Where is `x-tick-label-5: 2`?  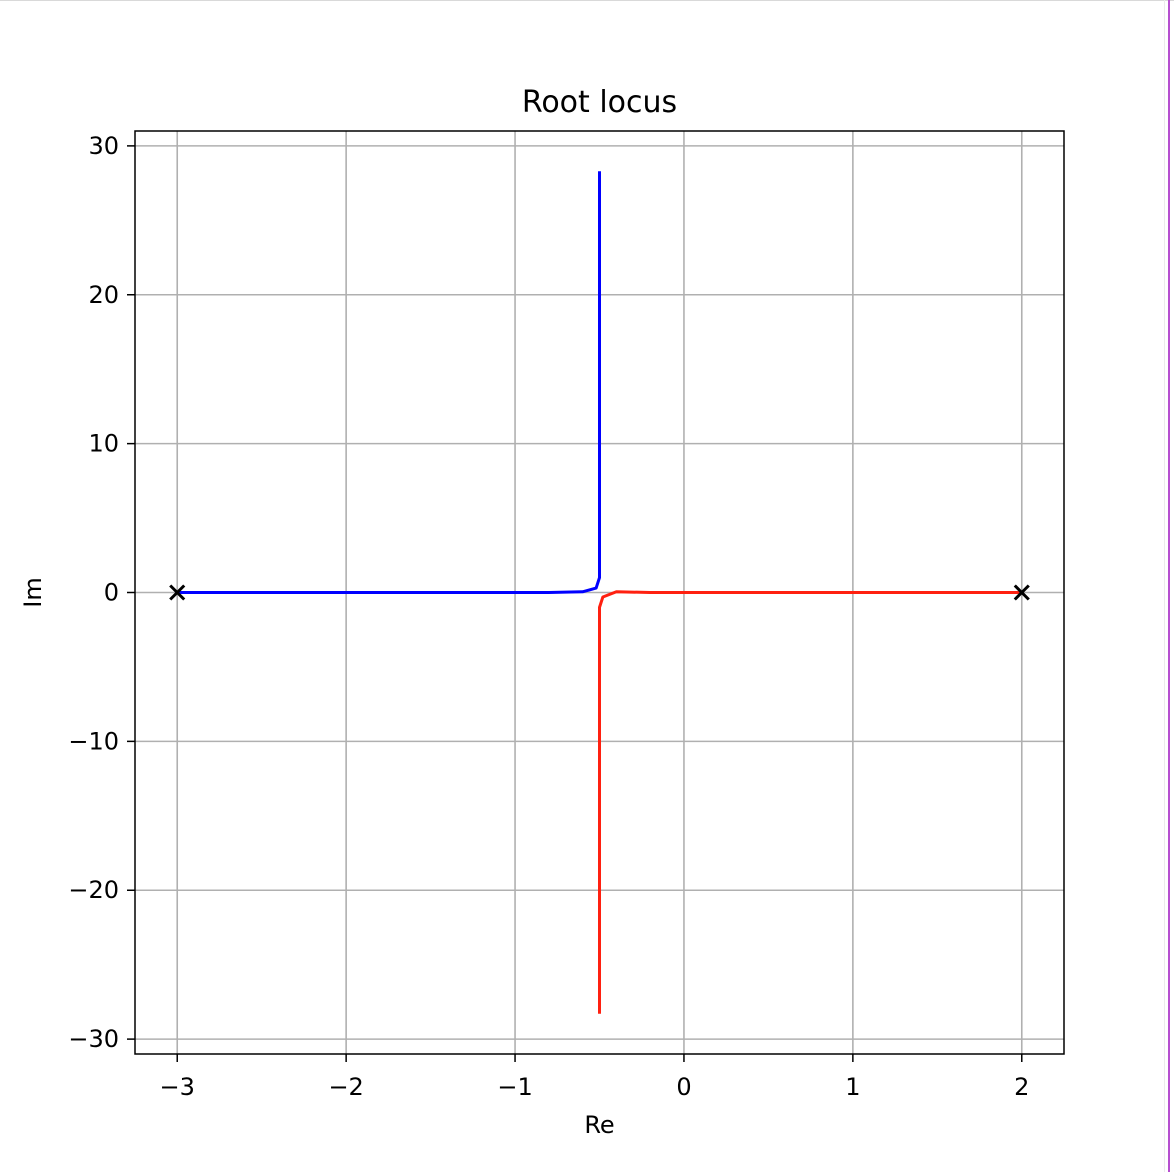
x-tick-label-5: 2 is located at coordinates (1021, 1087).